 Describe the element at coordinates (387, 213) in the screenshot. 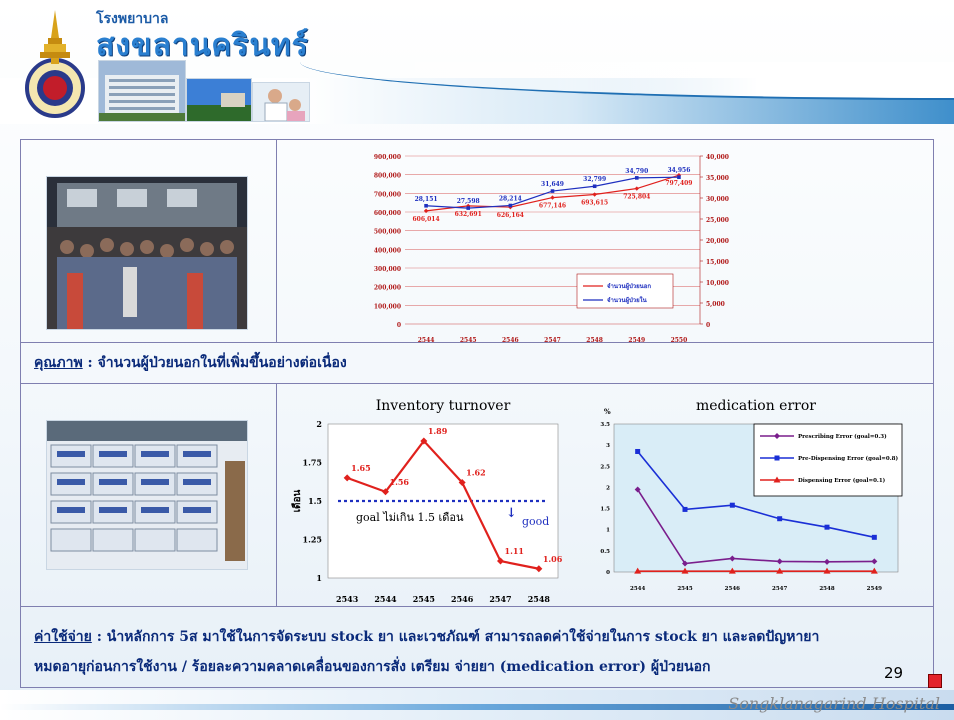

I see `left-tick-label: 600,000` at that location.